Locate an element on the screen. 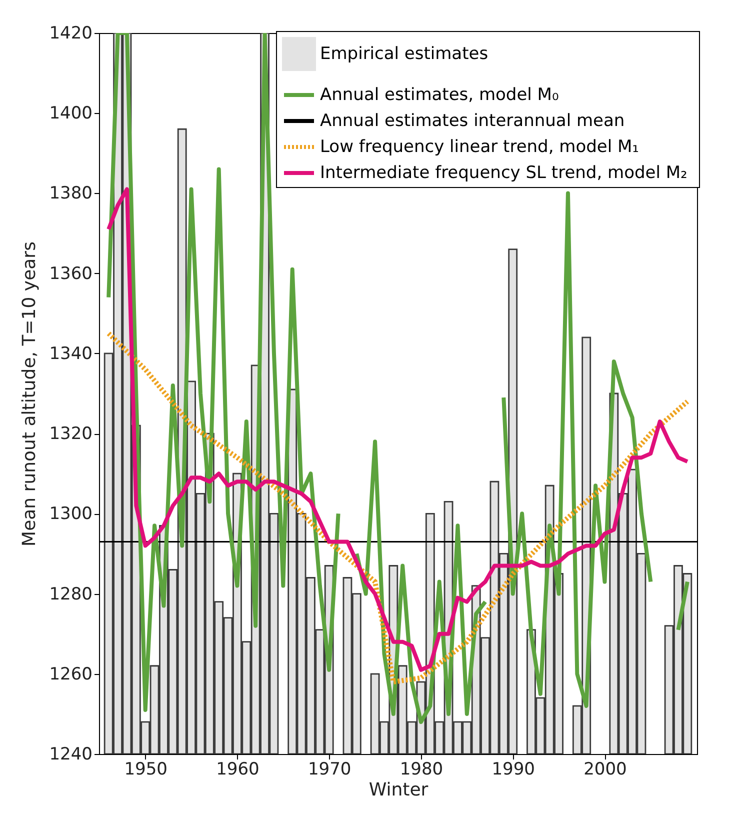 The image size is (749, 818). y-tick-label: 1280 is located at coordinates (70, 594).